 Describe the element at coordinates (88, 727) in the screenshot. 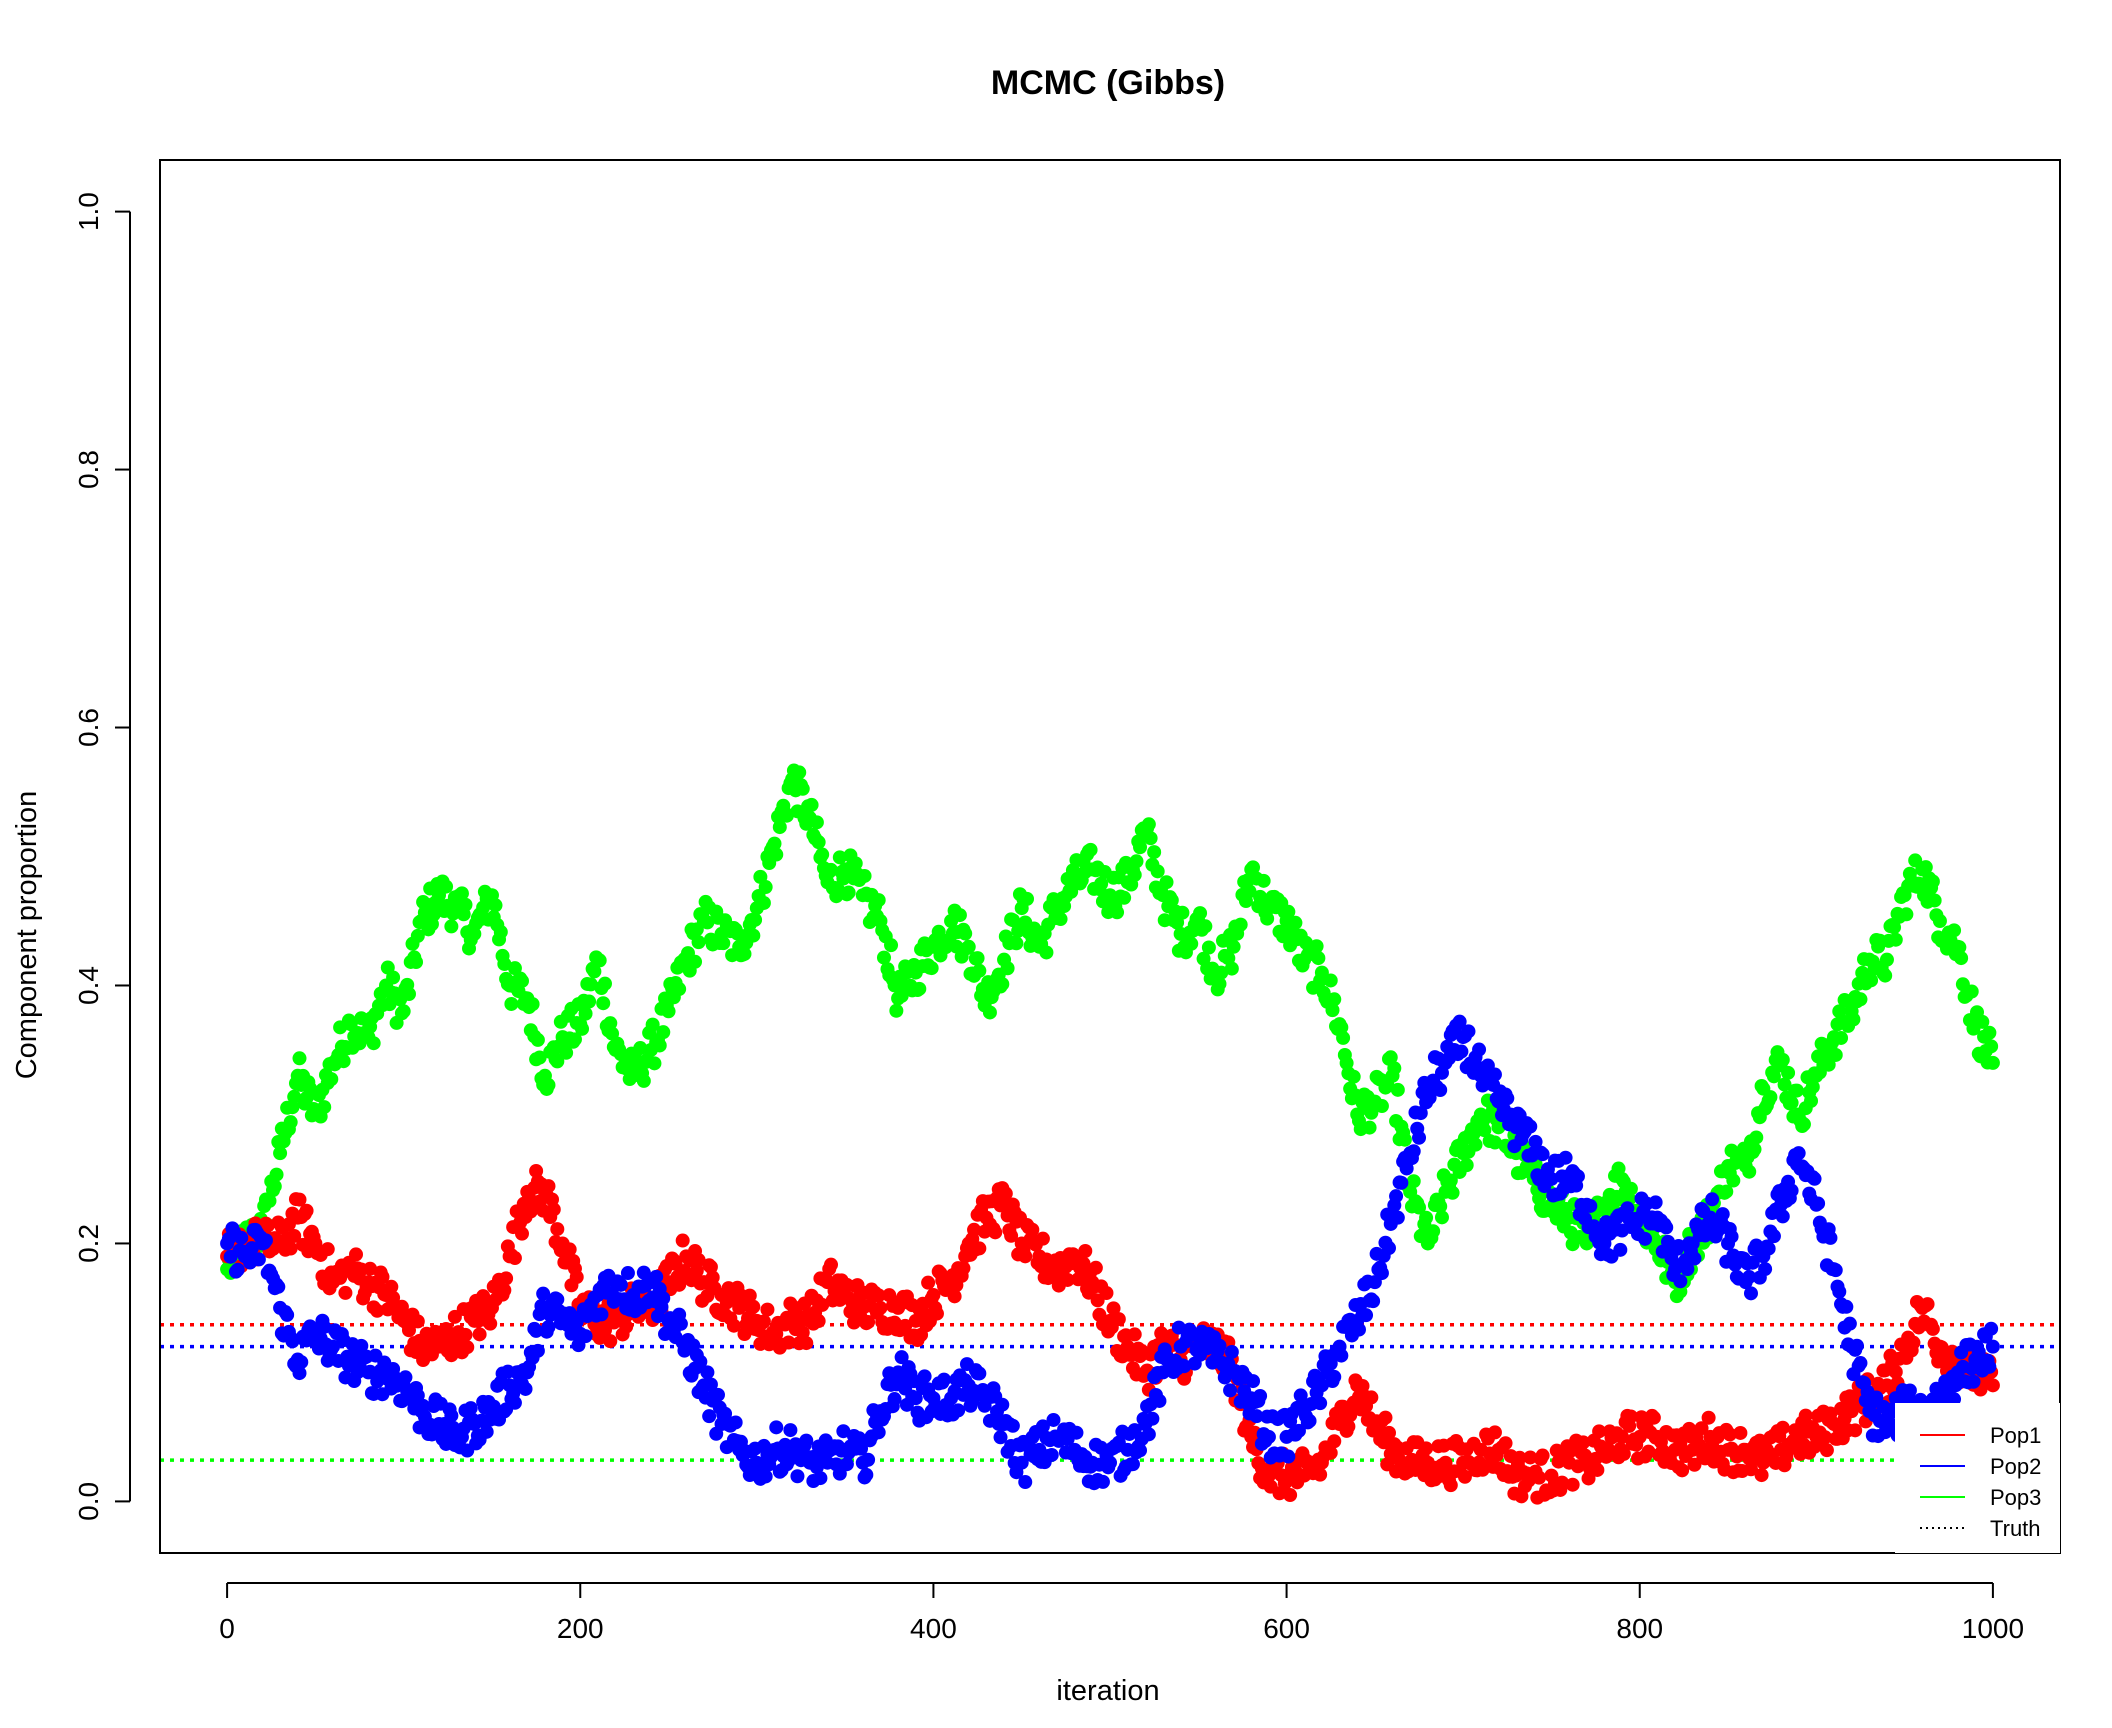

I see `y-tick-label: 0.6` at that location.